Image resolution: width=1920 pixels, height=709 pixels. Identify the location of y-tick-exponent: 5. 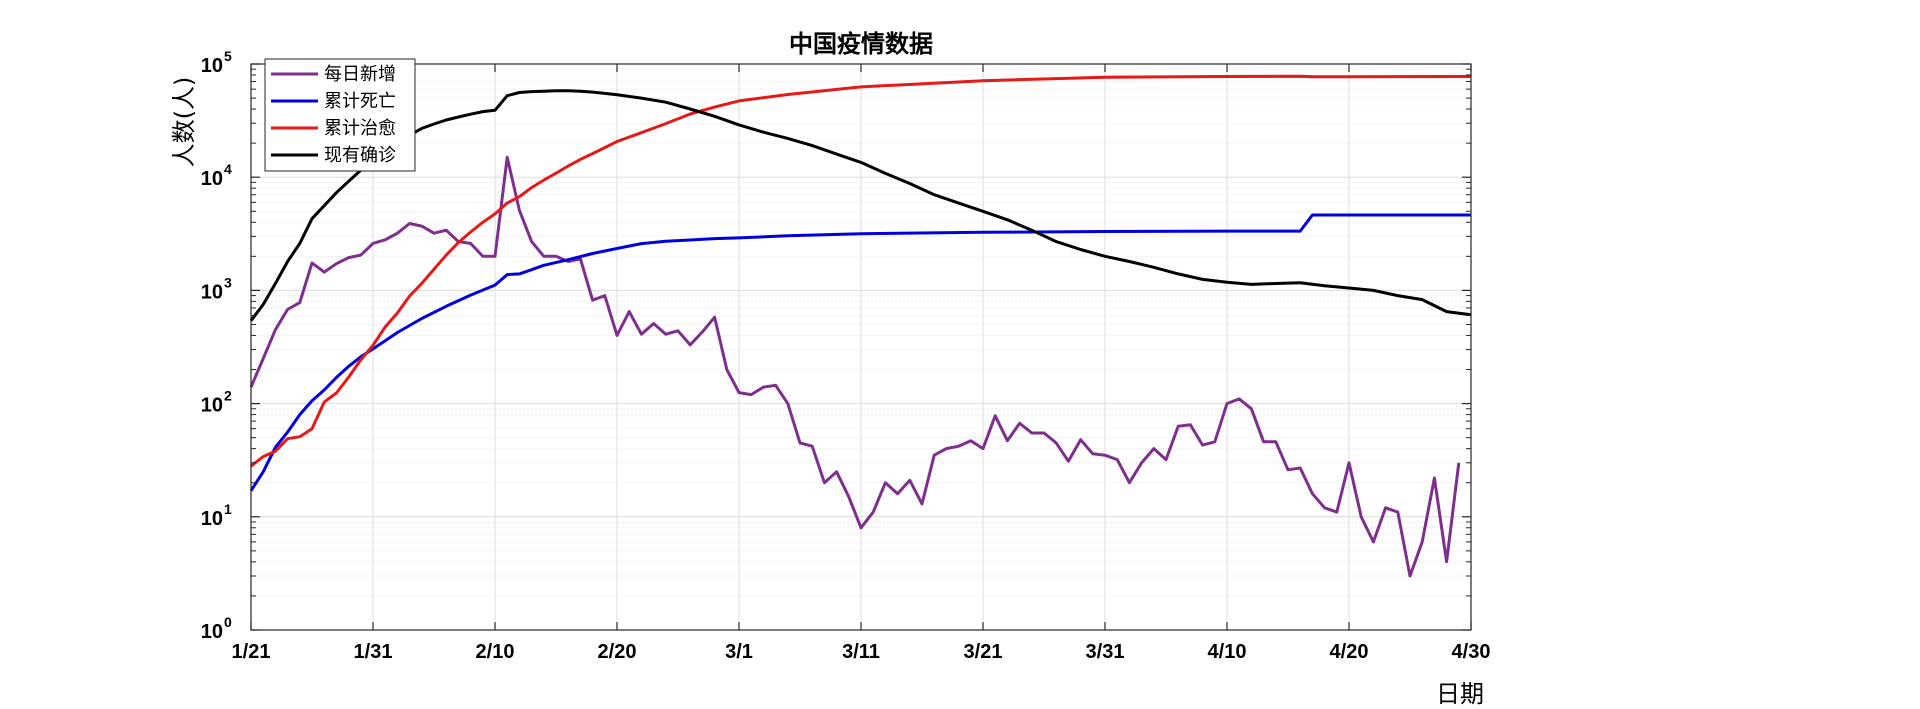
(228, 56).